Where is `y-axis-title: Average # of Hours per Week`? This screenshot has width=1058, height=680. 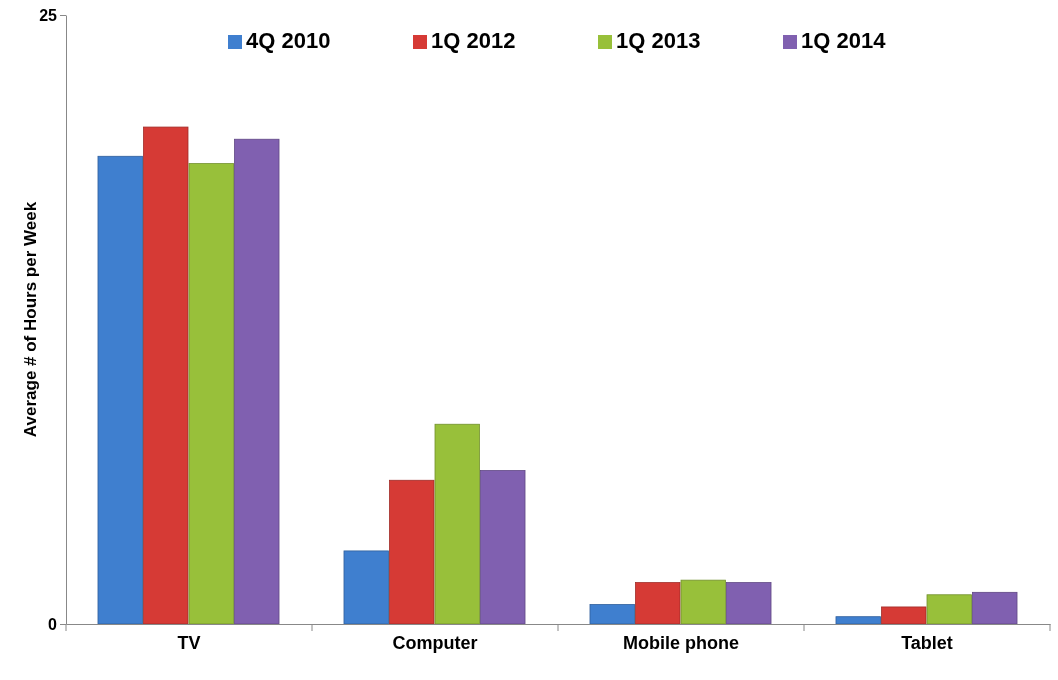 y-axis-title: Average # of Hours per Week is located at coordinates (30, 319).